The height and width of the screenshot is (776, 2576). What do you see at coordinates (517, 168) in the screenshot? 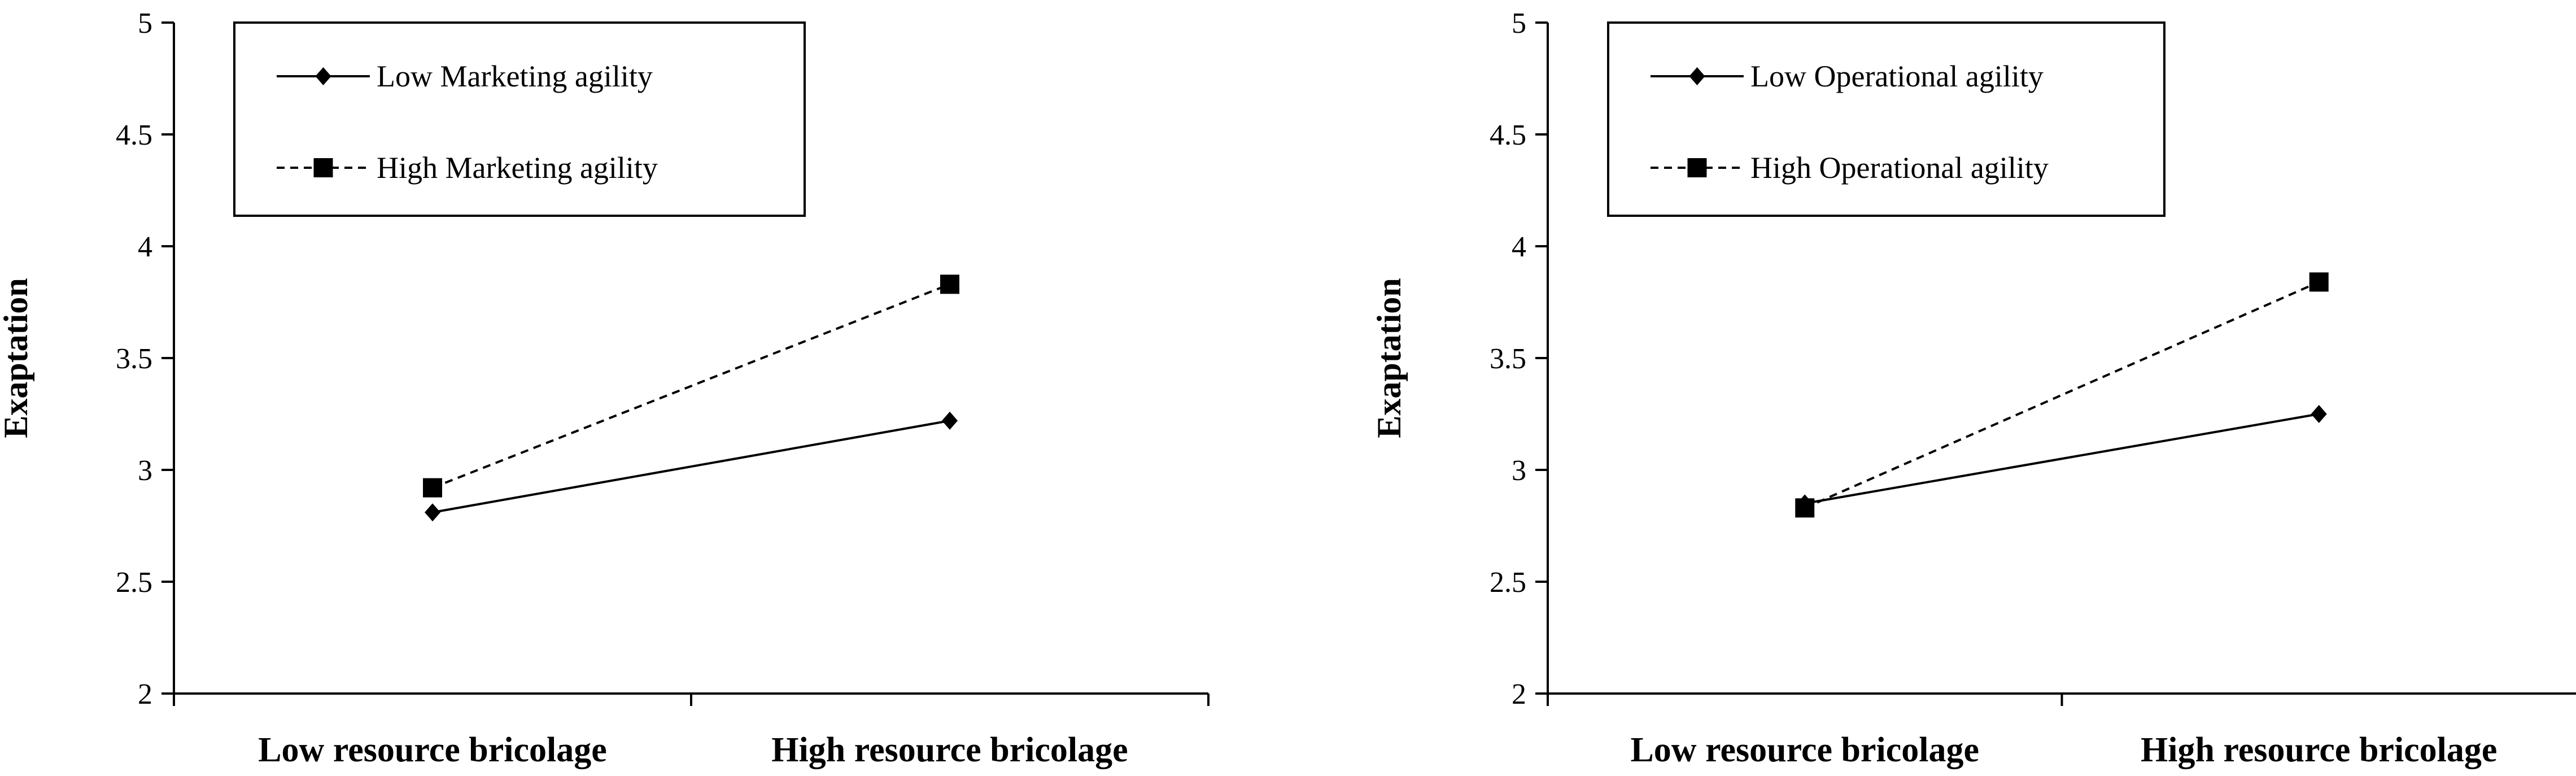
I see `legend-entry-label: High Marketing agility` at bounding box center [517, 168].